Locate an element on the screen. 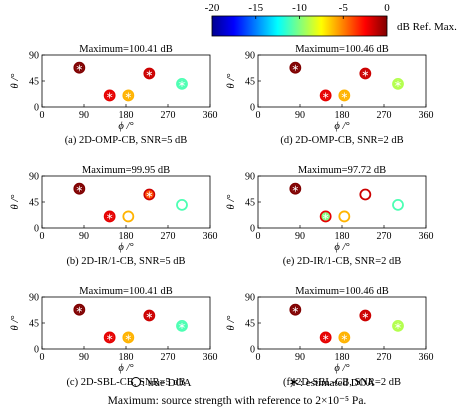 The image size is (474, 412). plot-area is located at coordinates (342, 202).